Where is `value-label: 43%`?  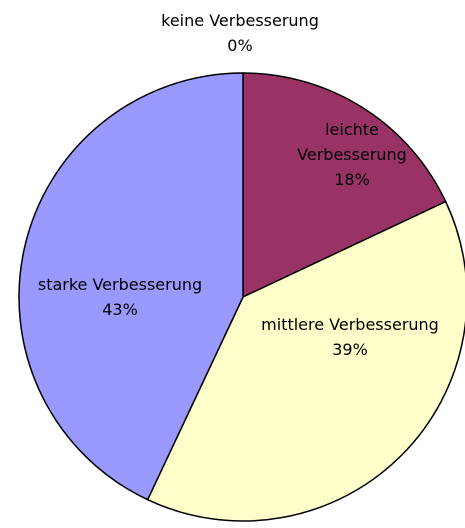 value-label: 43% is located at coordinates (120, 309).